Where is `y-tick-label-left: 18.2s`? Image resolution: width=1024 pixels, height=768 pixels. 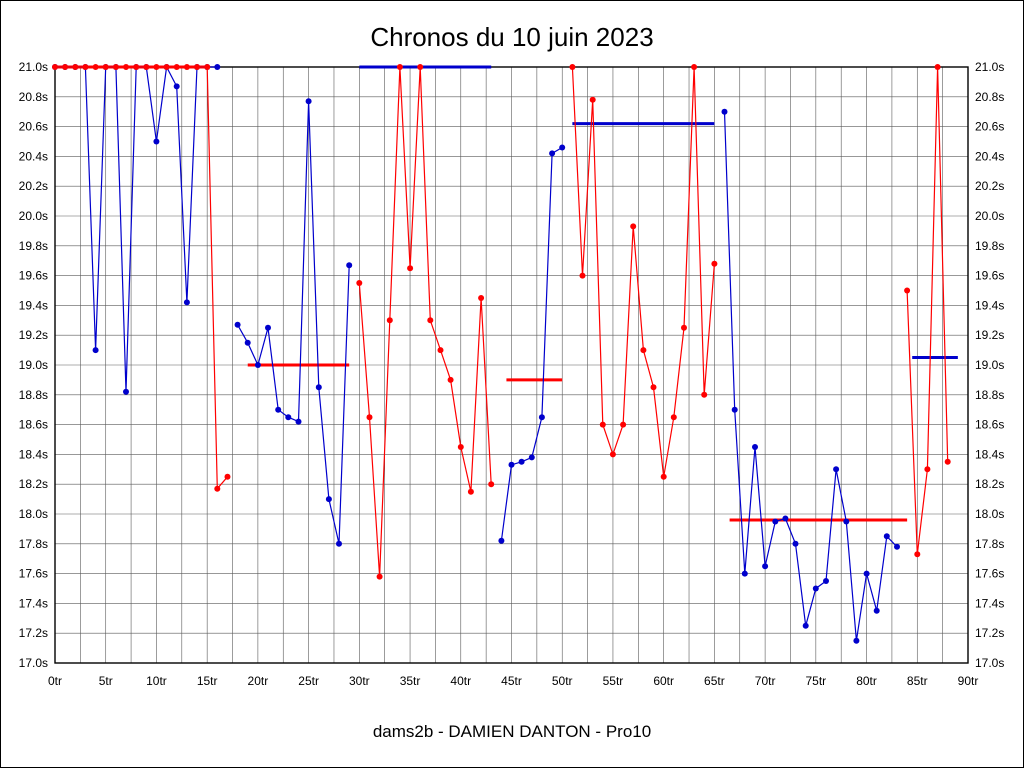 y-tick-label-left: 18.2s is located at coordinates (33, 484).